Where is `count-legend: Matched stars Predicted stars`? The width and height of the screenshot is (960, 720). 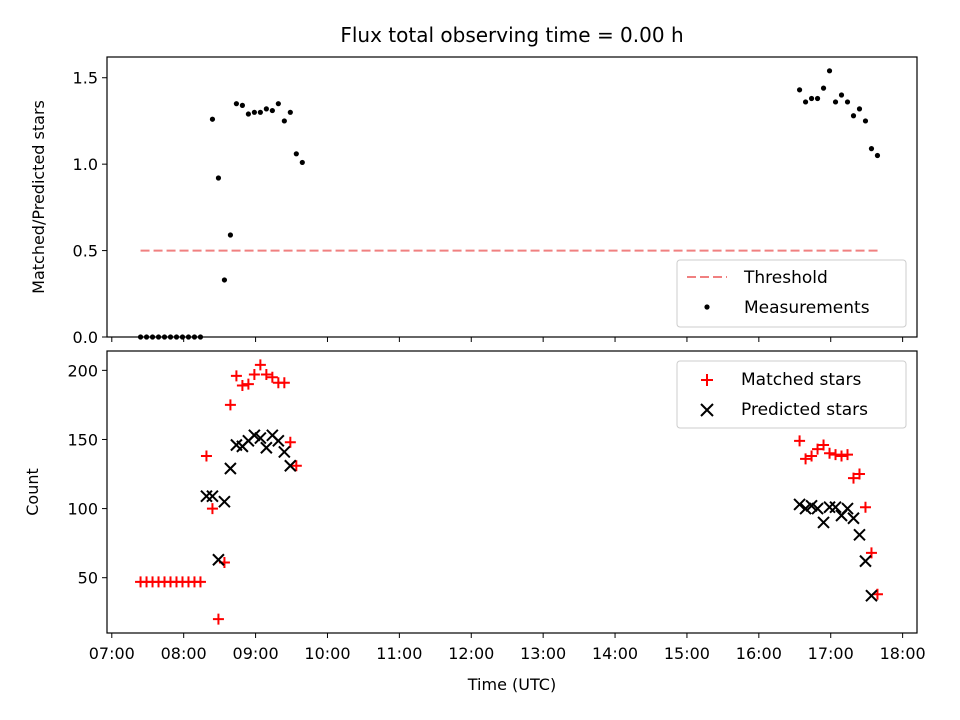 count-legend: Matched stars Predicted stars is located at coordinates (791, 394).